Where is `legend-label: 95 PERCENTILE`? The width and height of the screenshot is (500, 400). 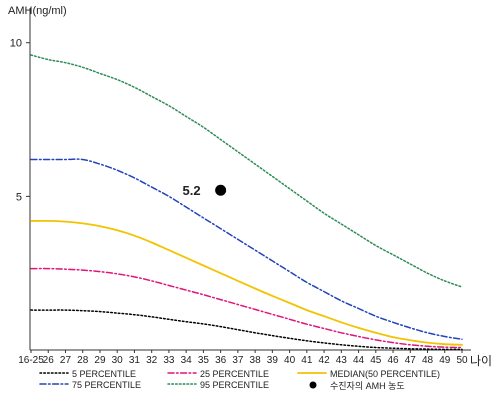
legend-label: 95 PERCENTILE is located at coordinates (234, 385).